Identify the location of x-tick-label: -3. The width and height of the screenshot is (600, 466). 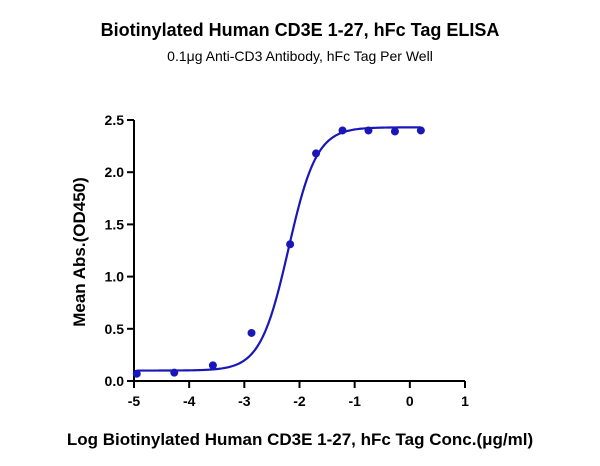
(244, 401).